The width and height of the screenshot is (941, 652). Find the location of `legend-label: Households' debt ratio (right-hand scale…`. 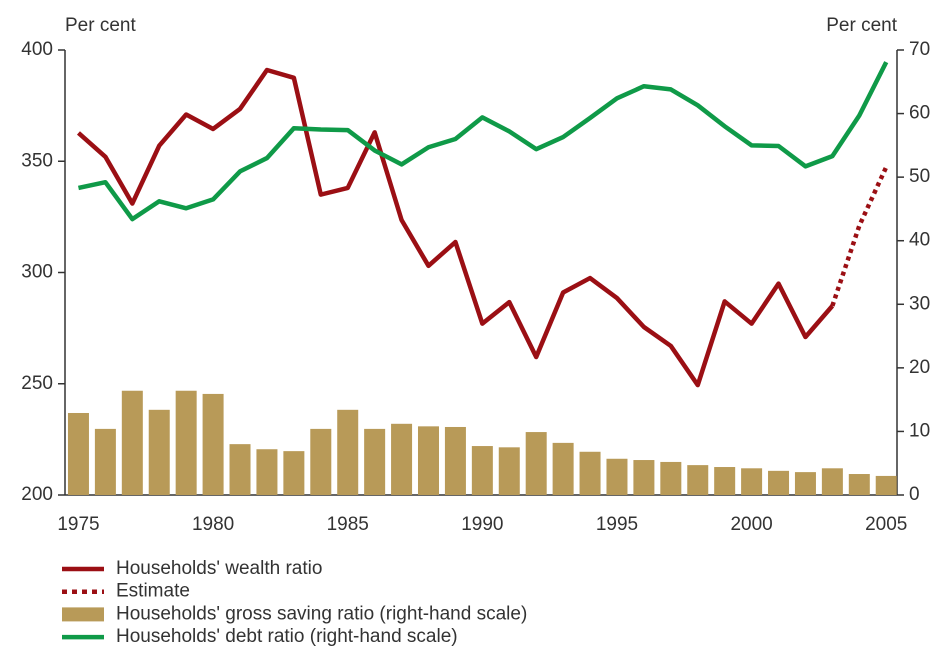

legend-label: Households' debt ratio (right-hand scale… is located at coordinates (287, 636).